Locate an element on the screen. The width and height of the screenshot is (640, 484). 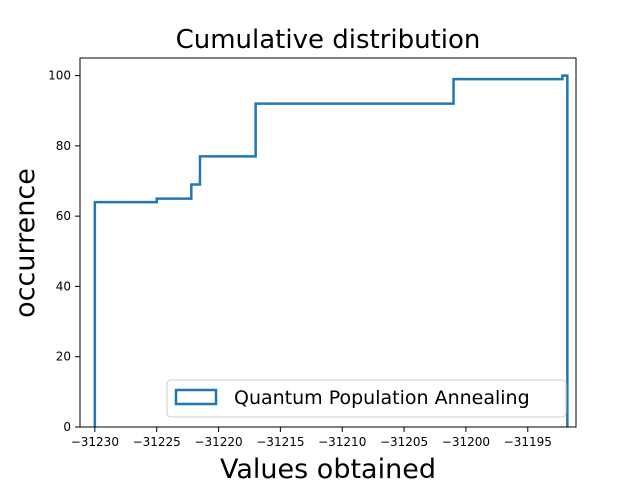
y-tick-label: 20 is located at coordinates (63, 357).